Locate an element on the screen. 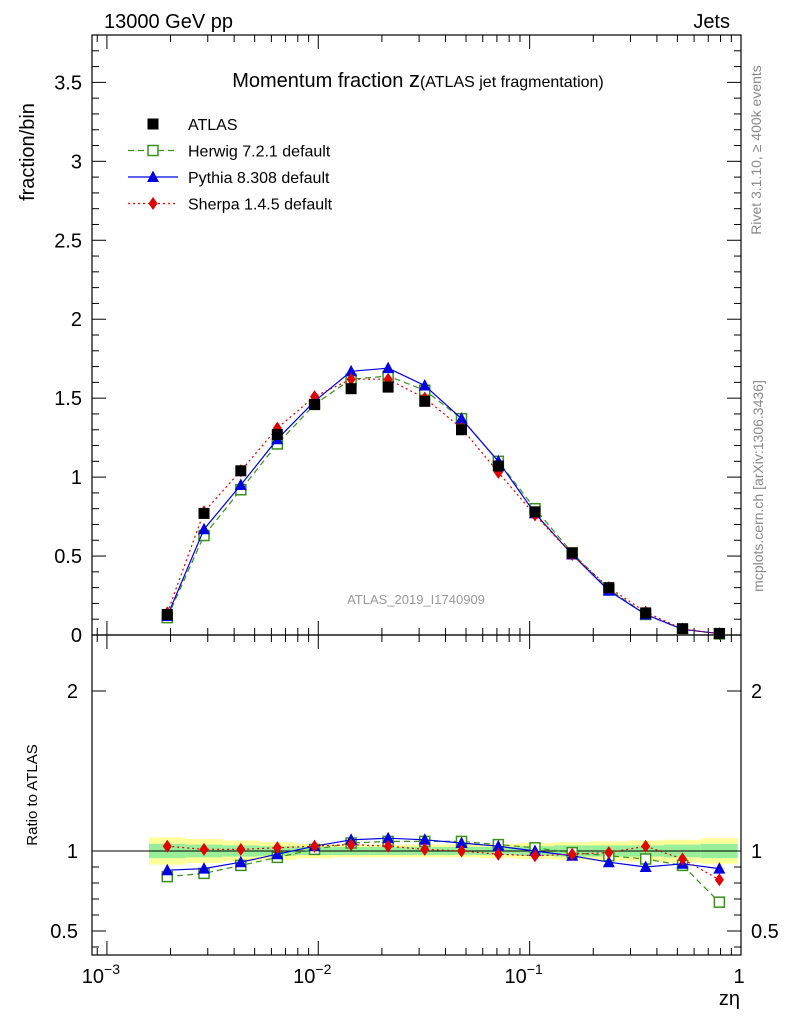  title-main: Momentum fraction is located at coordinates (317, 81).